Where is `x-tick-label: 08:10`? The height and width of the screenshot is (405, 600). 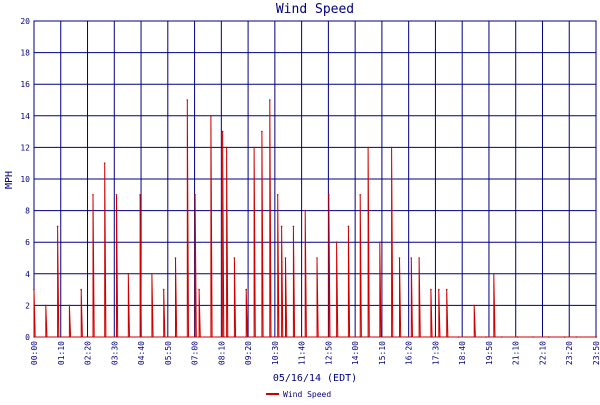 x-tick-label: 08:10 is located at coordinates (221, 353).